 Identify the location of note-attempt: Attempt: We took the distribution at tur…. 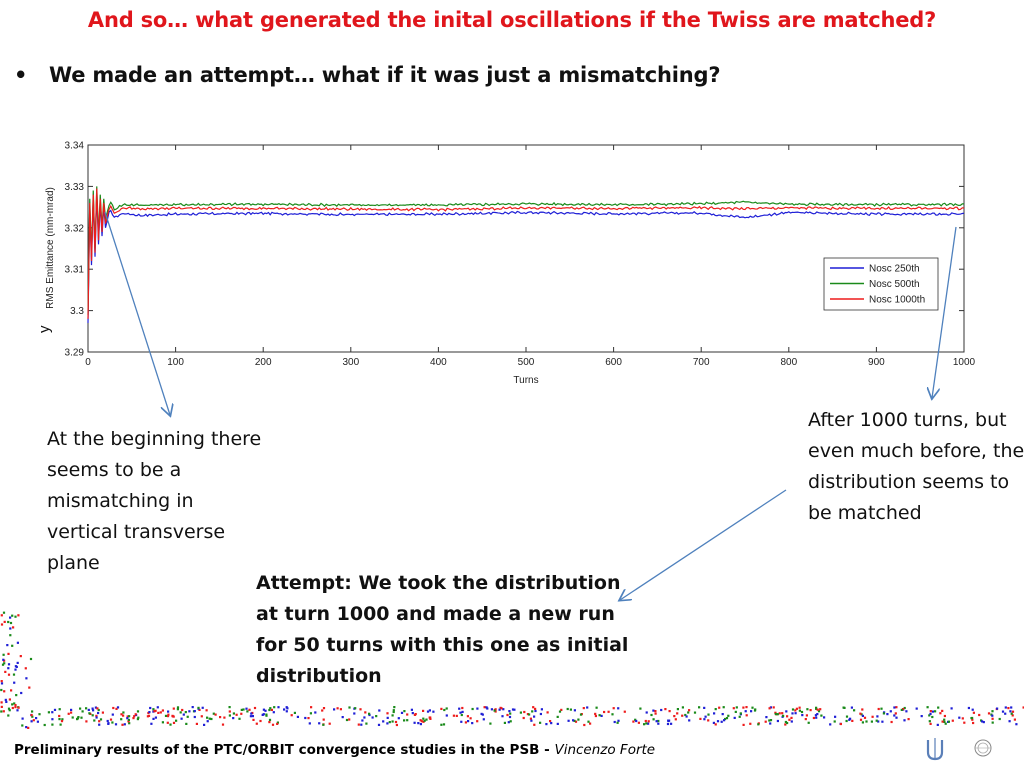
(442, 629).